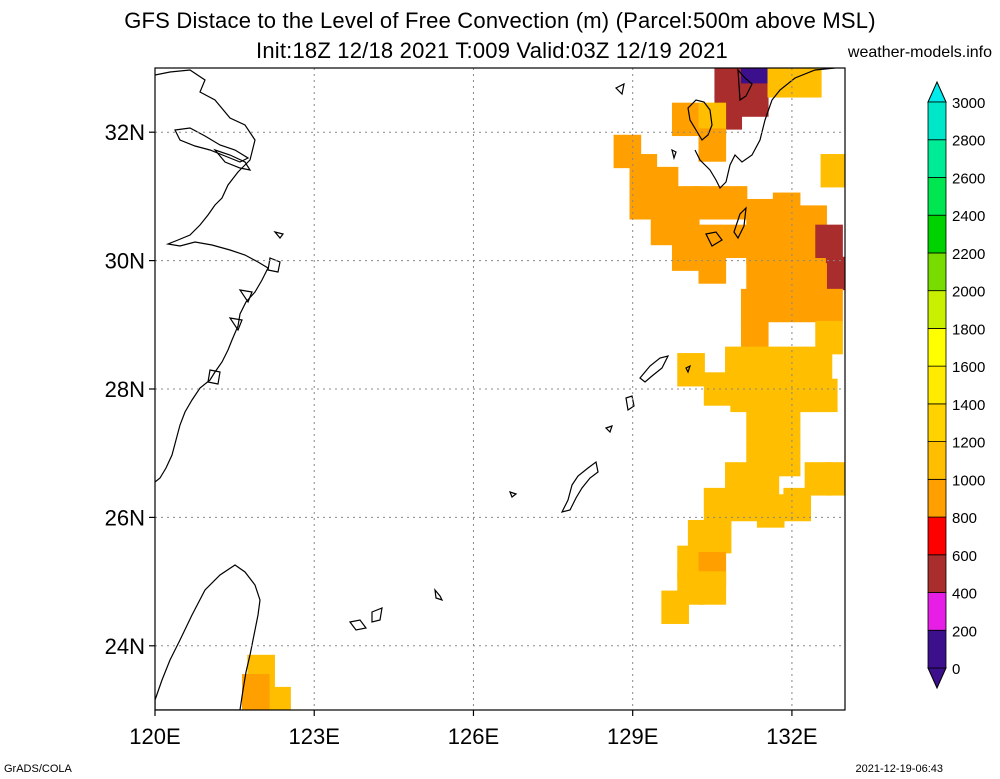 The width and height of the screenshot is (1000, 779). Describe the element at coordinates (937, 91) in the screenshot. I see `colorbar-over-arrow` at that location.